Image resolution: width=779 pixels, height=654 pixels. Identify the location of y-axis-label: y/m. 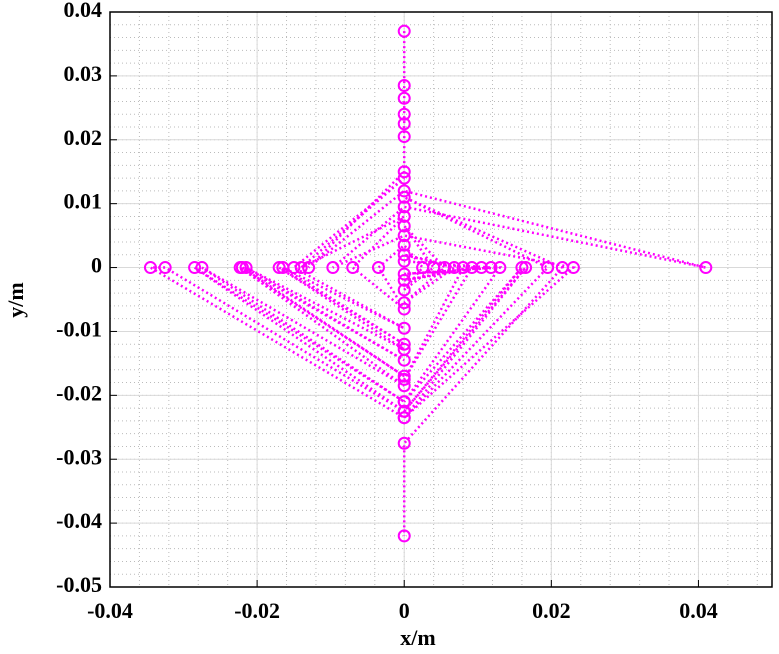
(15, 299).